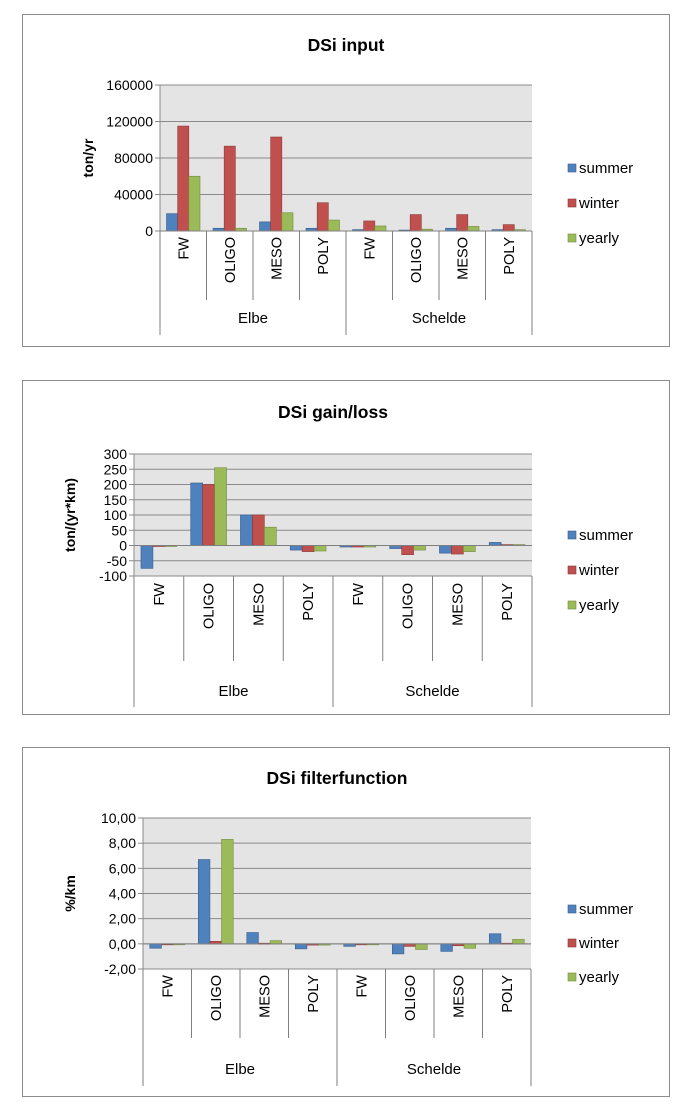  Describe the element at coordinates (369, 226) in the screenshot. I see `bar-winter-schelde-fw` at that location.